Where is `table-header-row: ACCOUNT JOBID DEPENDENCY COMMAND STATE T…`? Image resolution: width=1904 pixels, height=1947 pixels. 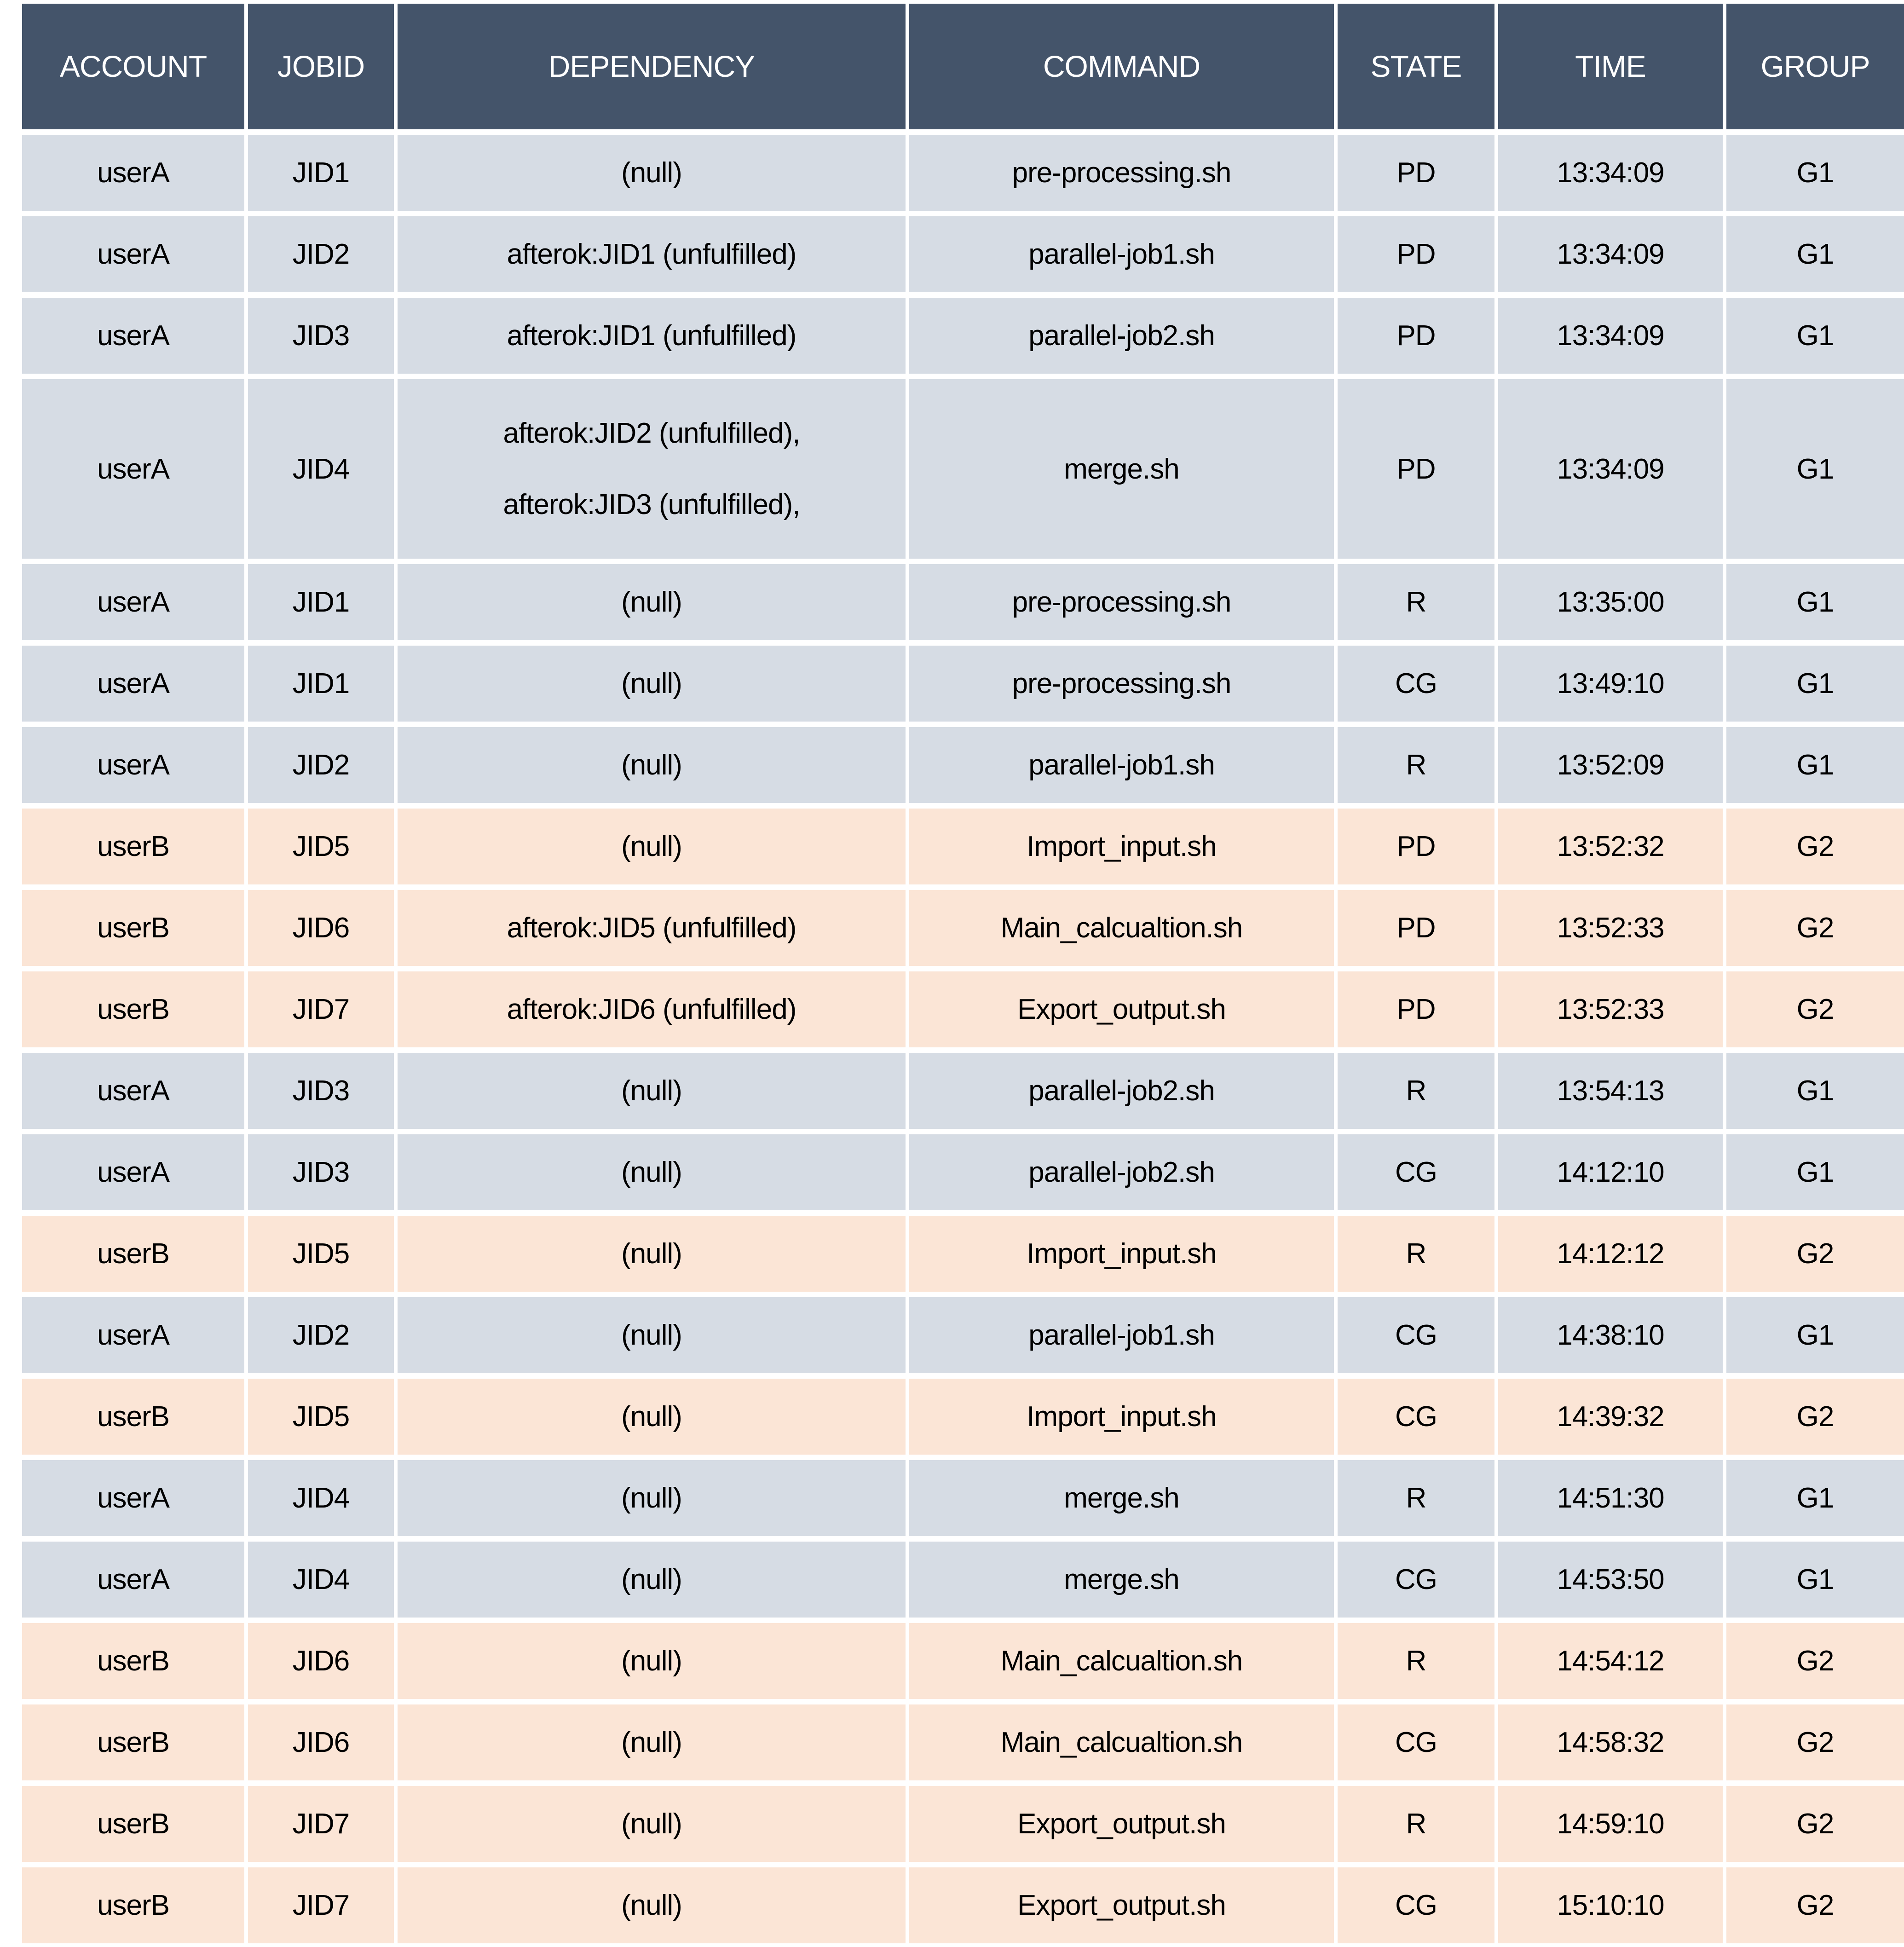 table-header-row: ACCOUNT JOBID DEPENDENCY COMMAND STATE T… is located at coordinates (963, 66).